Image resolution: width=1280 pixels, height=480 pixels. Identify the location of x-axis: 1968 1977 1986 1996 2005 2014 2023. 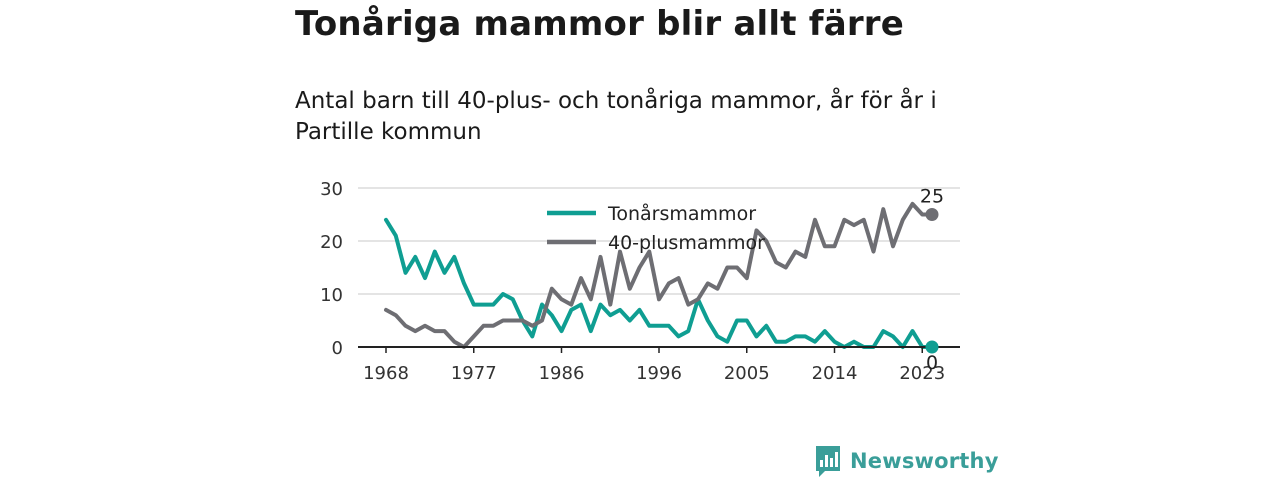
(659, 365).